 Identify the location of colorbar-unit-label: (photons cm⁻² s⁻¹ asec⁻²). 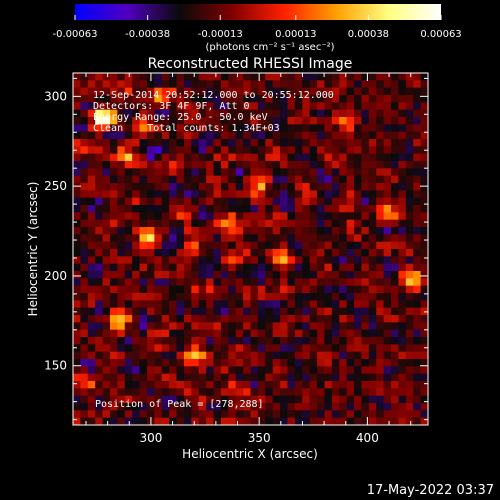
(269, 47).